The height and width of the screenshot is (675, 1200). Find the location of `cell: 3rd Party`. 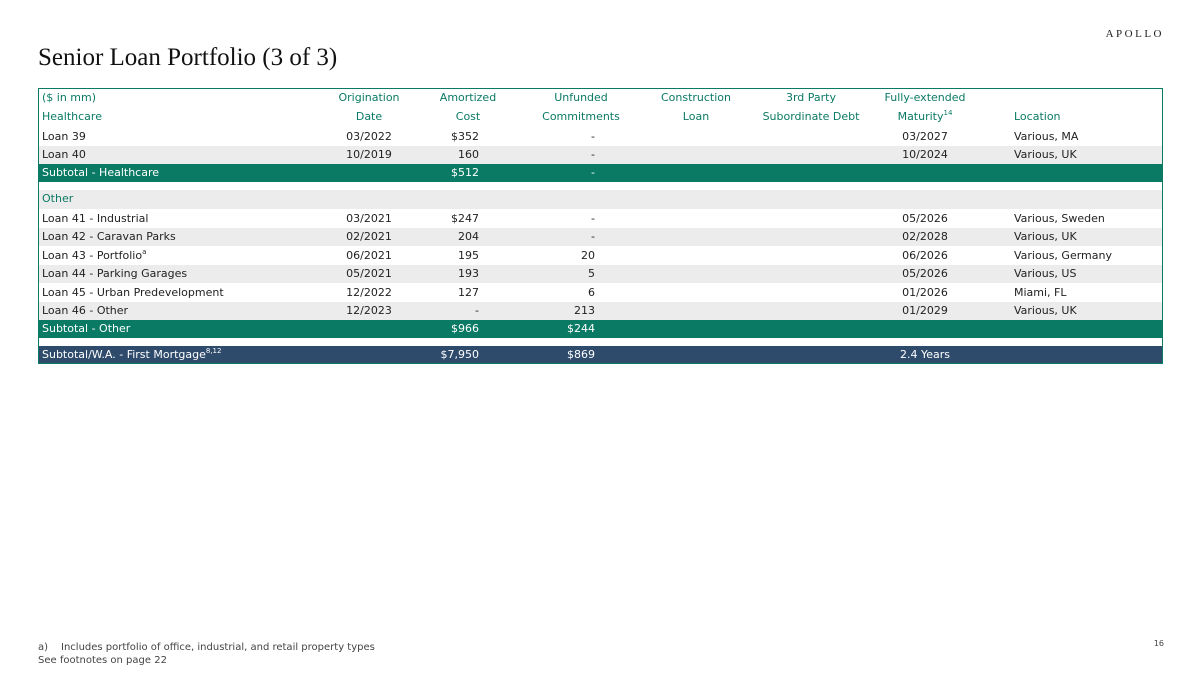

cell: 3rd Party is located at coordinates (811, 98).